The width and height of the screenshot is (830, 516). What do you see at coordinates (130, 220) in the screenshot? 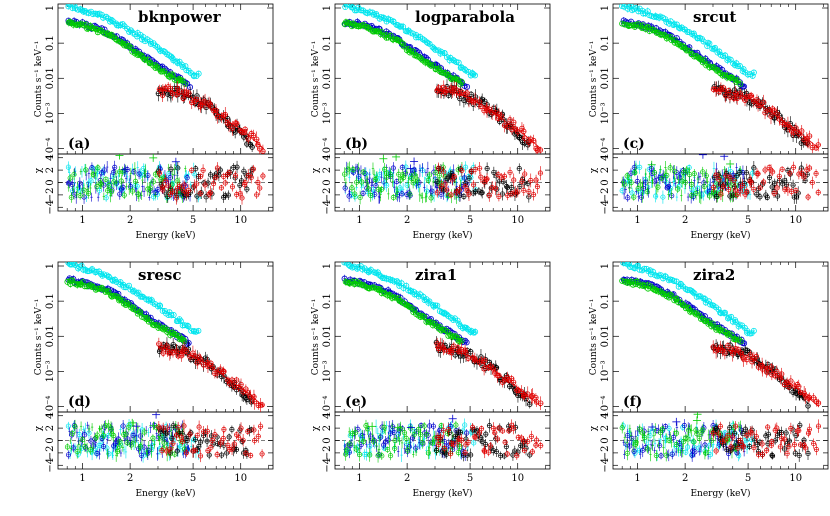
I see `x-tick-label: 2` at bounding box center [130, 220].